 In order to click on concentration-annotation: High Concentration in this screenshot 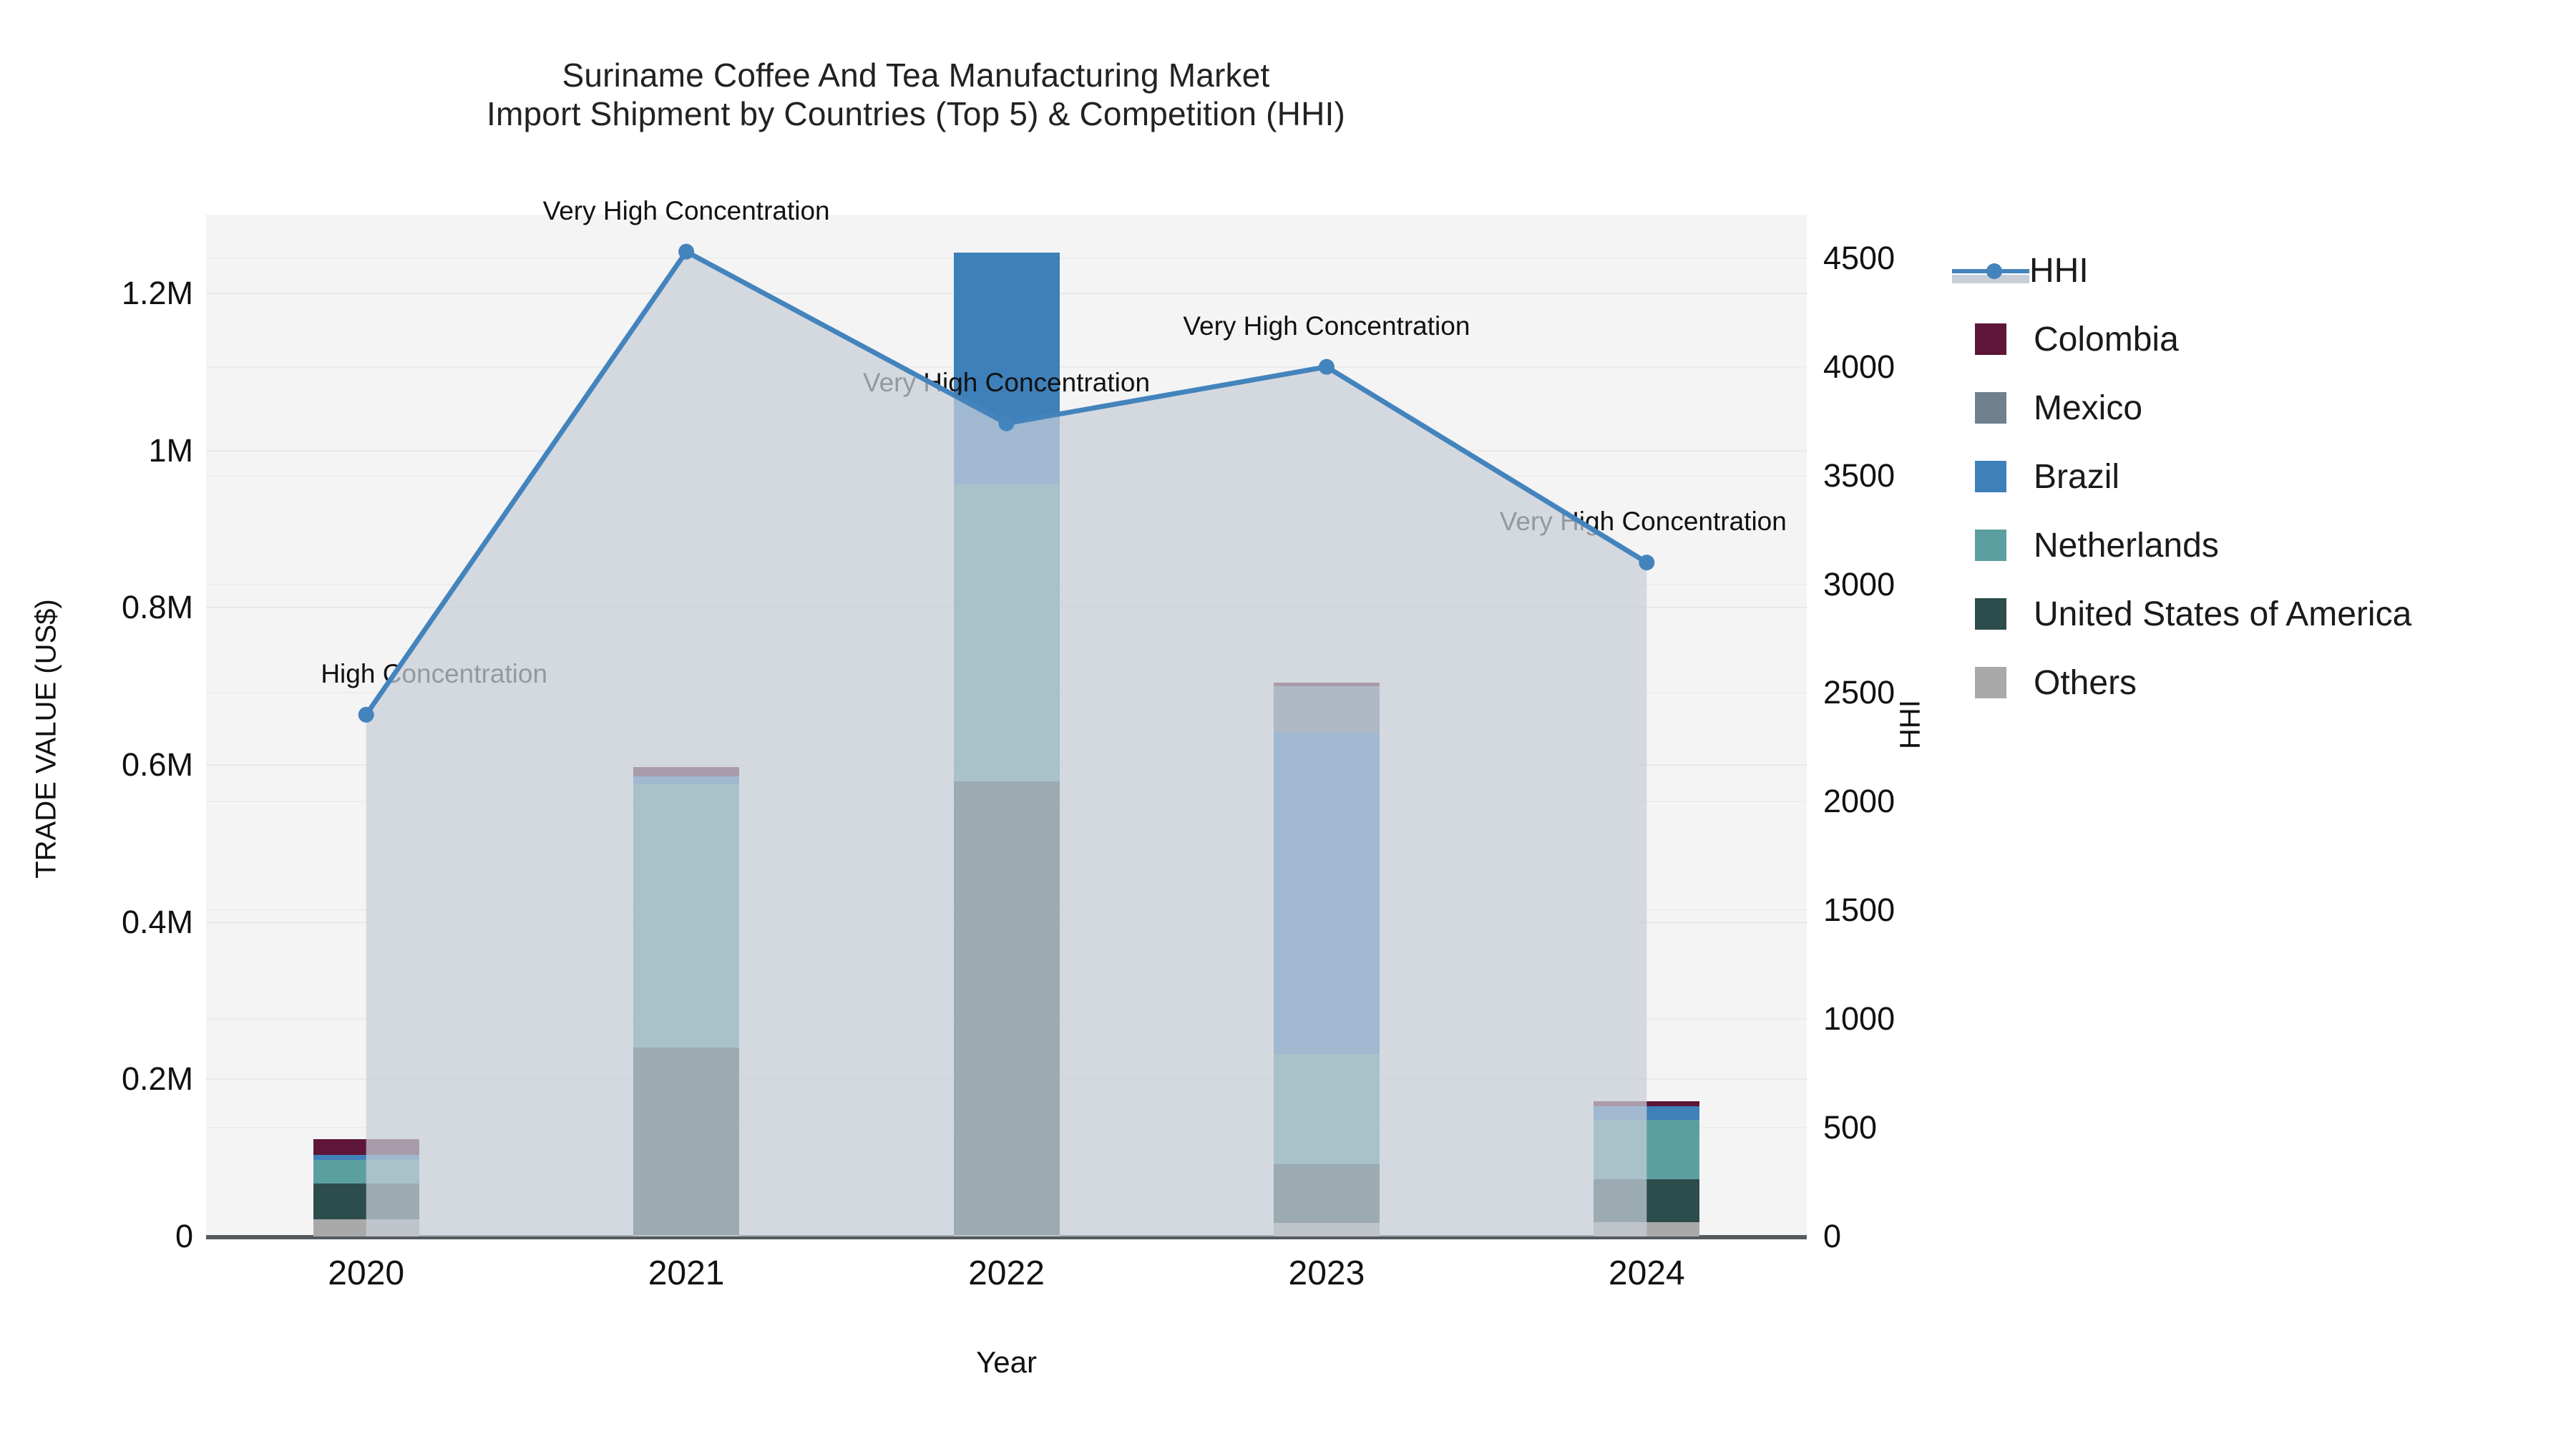, I will do `click(434, 673)`.